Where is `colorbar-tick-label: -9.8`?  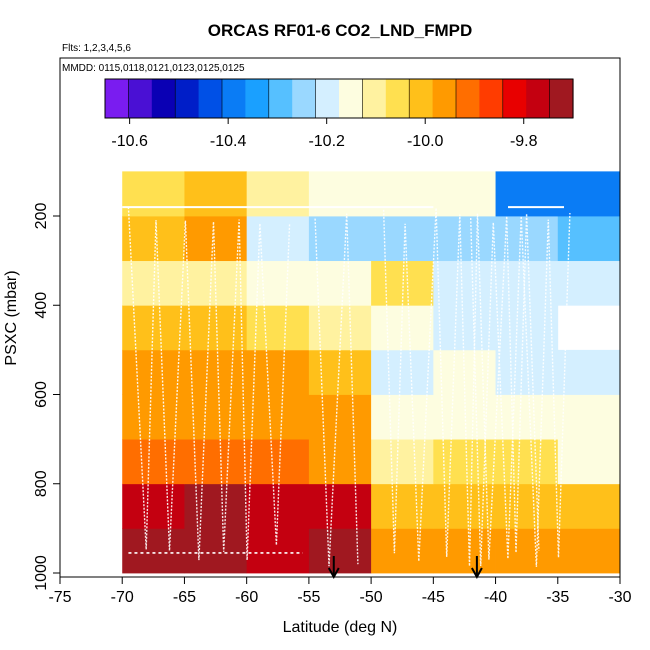 colorbar-tick-label: -9.8 is located at coordinates (524, 141).